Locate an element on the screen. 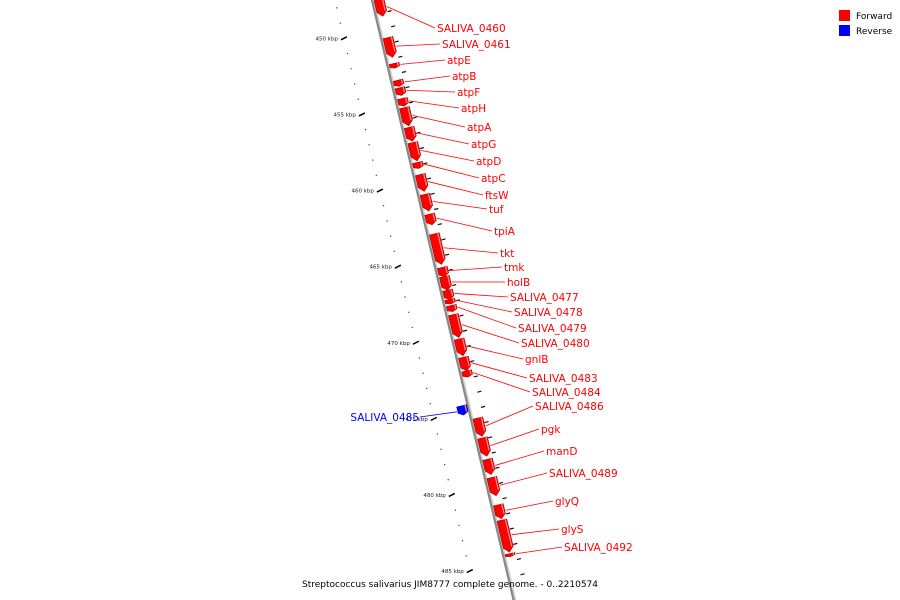  gene-label-saliva_0477: SALIVA_0477 is located at coordinates (544, 298).